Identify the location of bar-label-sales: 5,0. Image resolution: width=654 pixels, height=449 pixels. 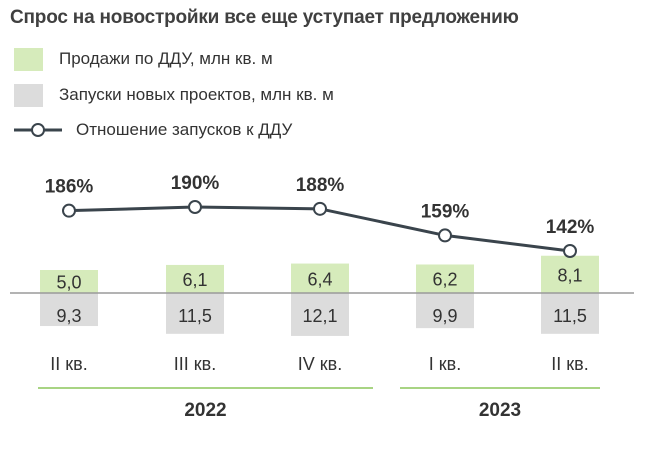
(68, 283).